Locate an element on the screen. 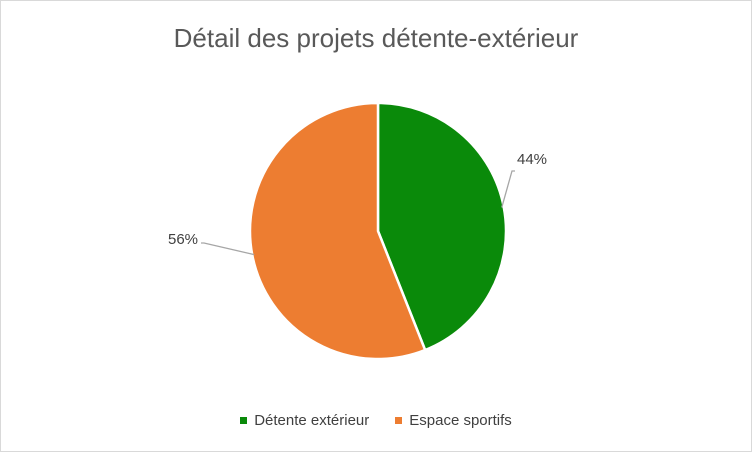 The width and height of the screenshot is (752, 452). legend-swatch-detente is located at coordinates (244, 420).